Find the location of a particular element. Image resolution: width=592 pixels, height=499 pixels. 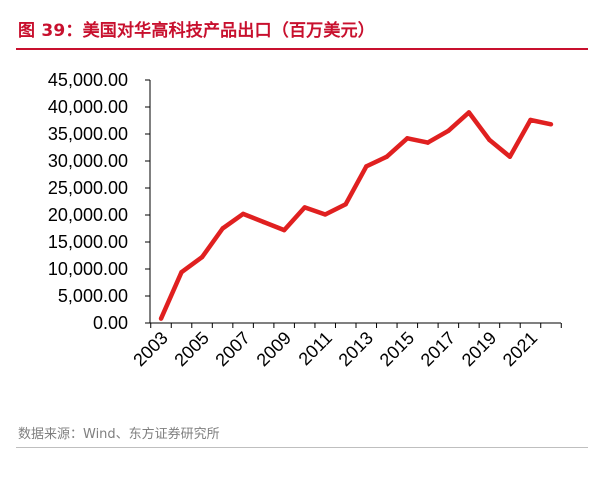

y-tick-label: 40,000.00 is located at coordinates (88, 107).